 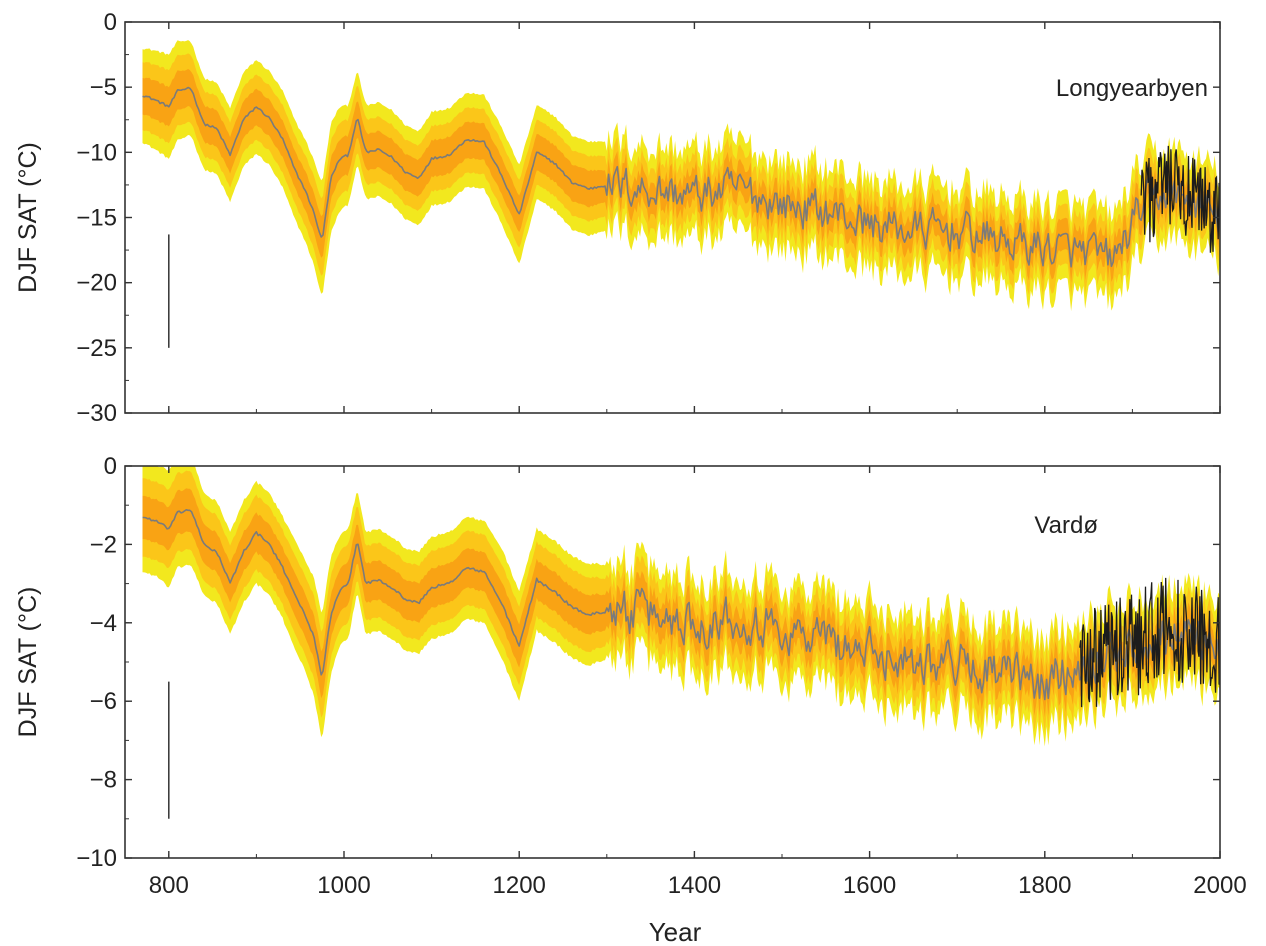 What do you see at coordinates (96, 218) in the screenshot?
I see `y-tick-label: −15` at bounding box center [96, 218].